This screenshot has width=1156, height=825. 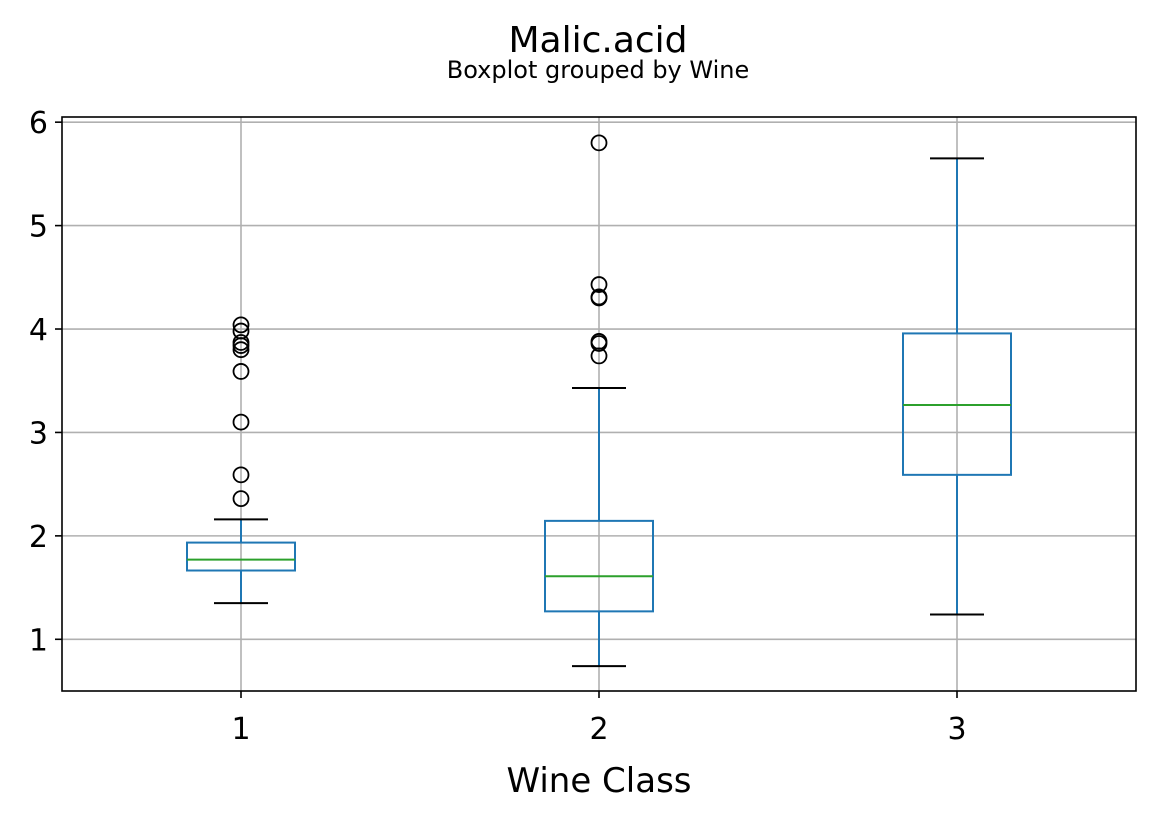 What do you see at coordinates (956, 729) in the screenshot?
I see `x-tick-label: 3` at bounding box center [956, 729].